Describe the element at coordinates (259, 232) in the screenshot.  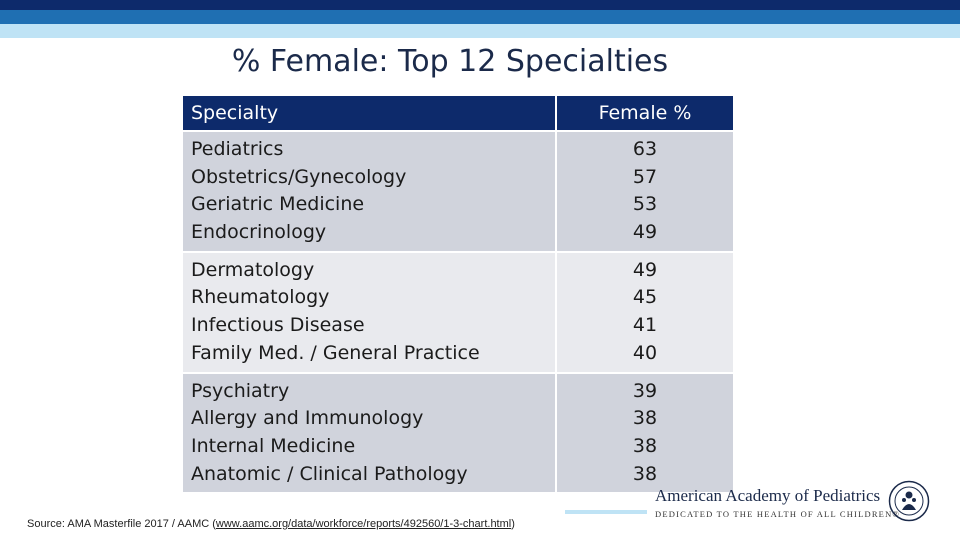
I see `specialty-name: Endocrinology` at that location.